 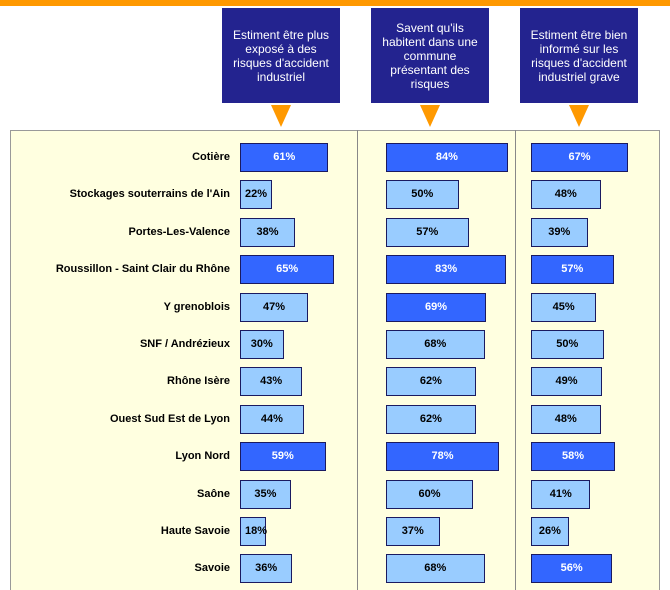 I want to click on category-label: Y grenoblois, so click(x=196, y=306).